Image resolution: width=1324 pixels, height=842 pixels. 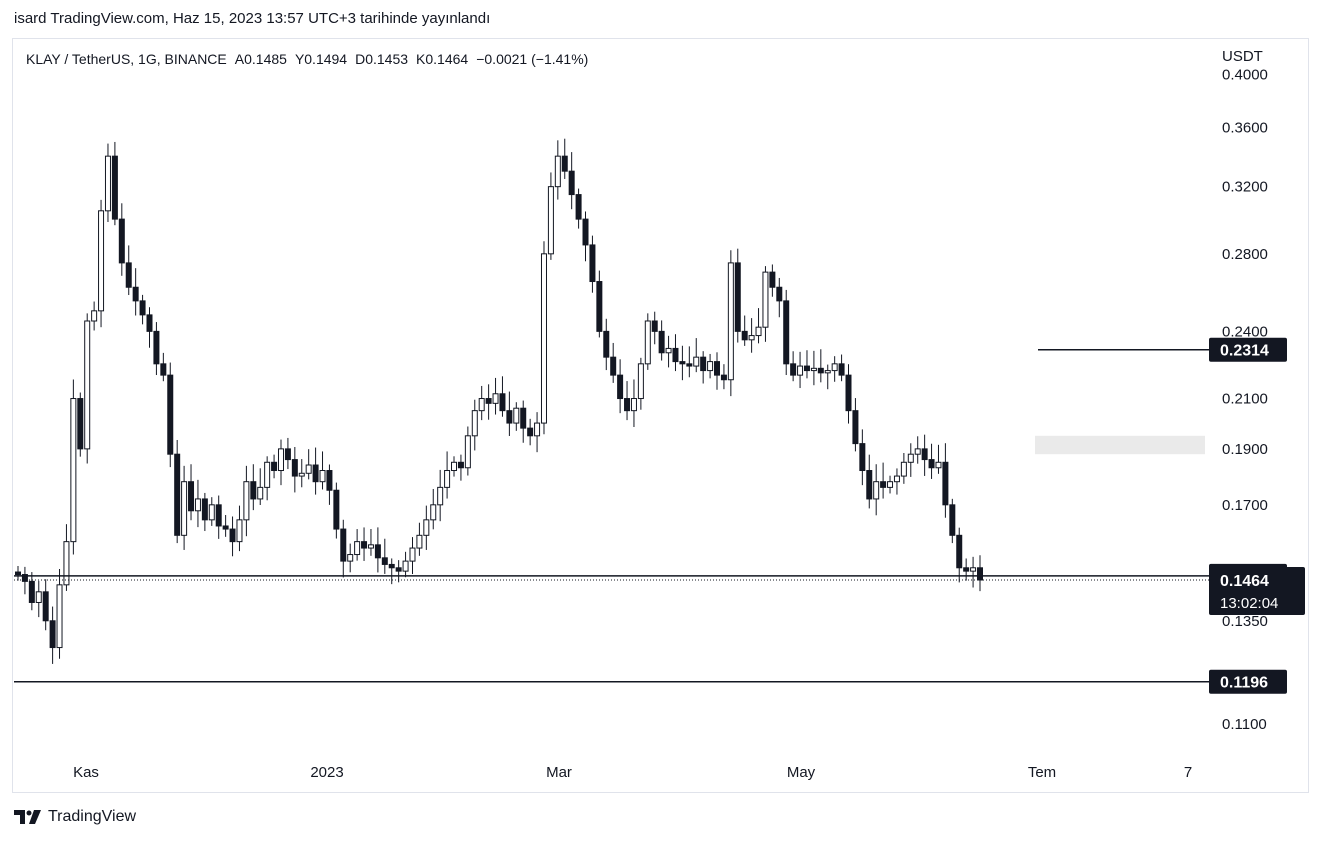 What do you see at coordinates (75, 817) in the screenshot?
I see `brand-footer: TradingView` at bounding box center [75, 817].